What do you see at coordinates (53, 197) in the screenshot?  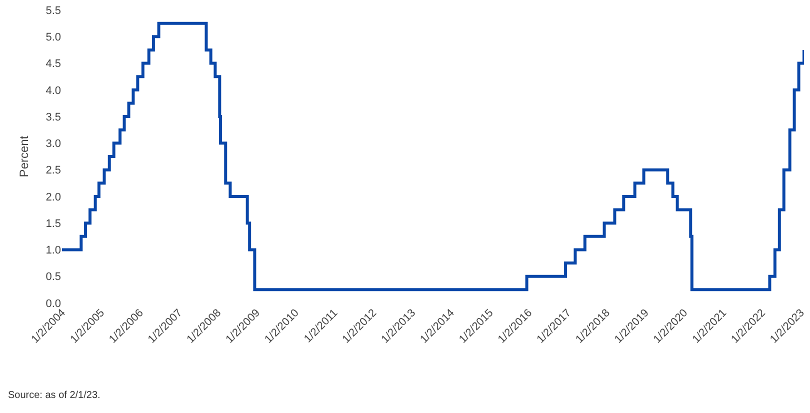 I see `y-tick-label: 2.0` at bounding box center [53, 197].